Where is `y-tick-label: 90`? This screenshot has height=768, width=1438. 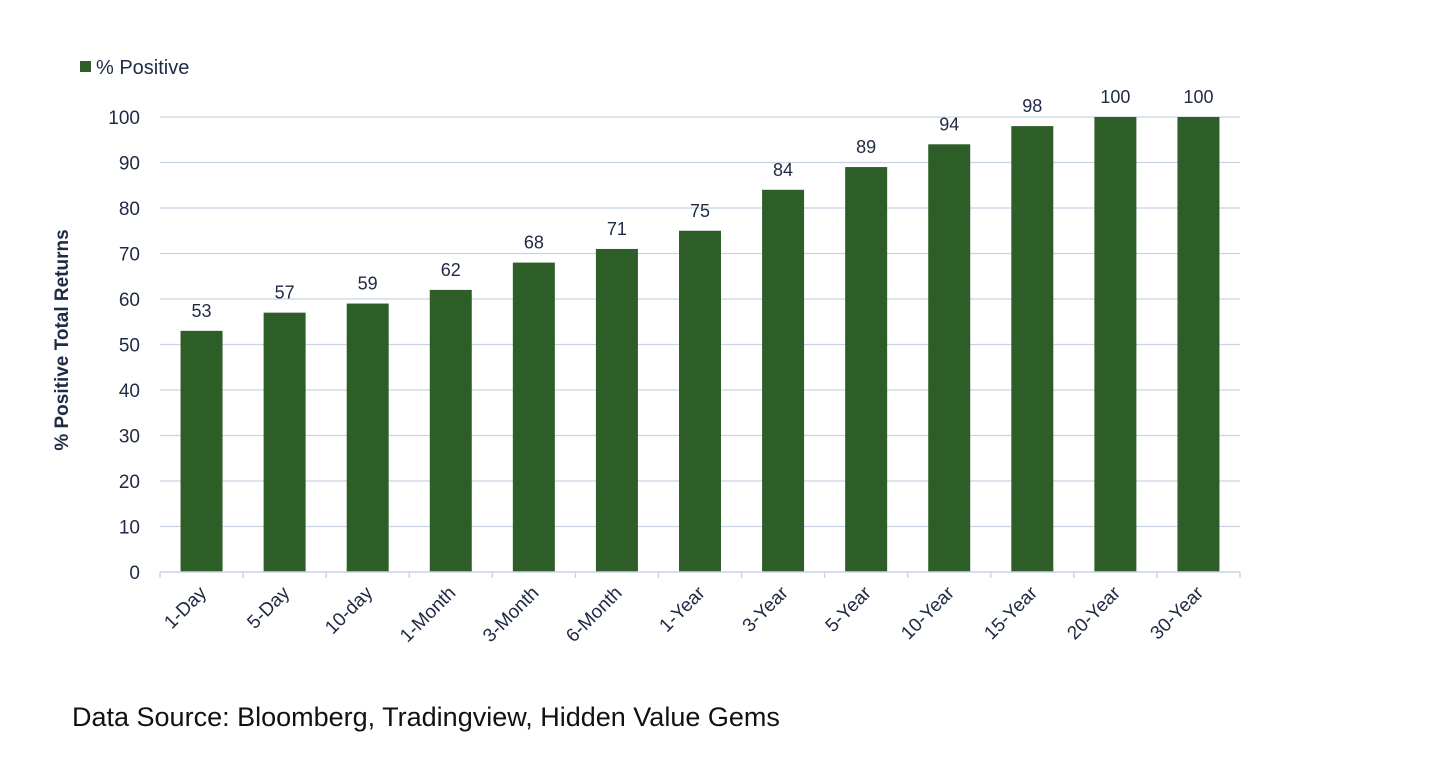
y-tick-label: 90 is located at coordinates (129, 164).